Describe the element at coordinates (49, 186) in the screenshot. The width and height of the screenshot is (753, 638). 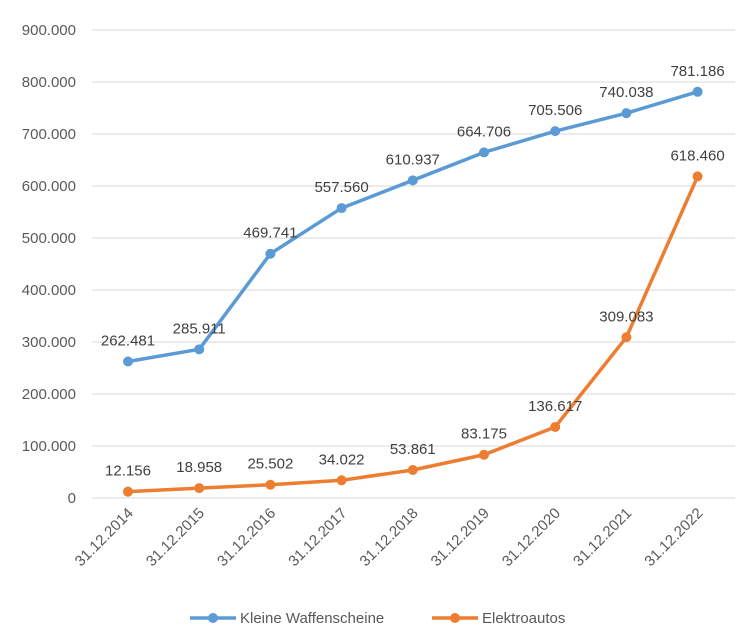
I see `y-tick-label: 600.000` at that location.